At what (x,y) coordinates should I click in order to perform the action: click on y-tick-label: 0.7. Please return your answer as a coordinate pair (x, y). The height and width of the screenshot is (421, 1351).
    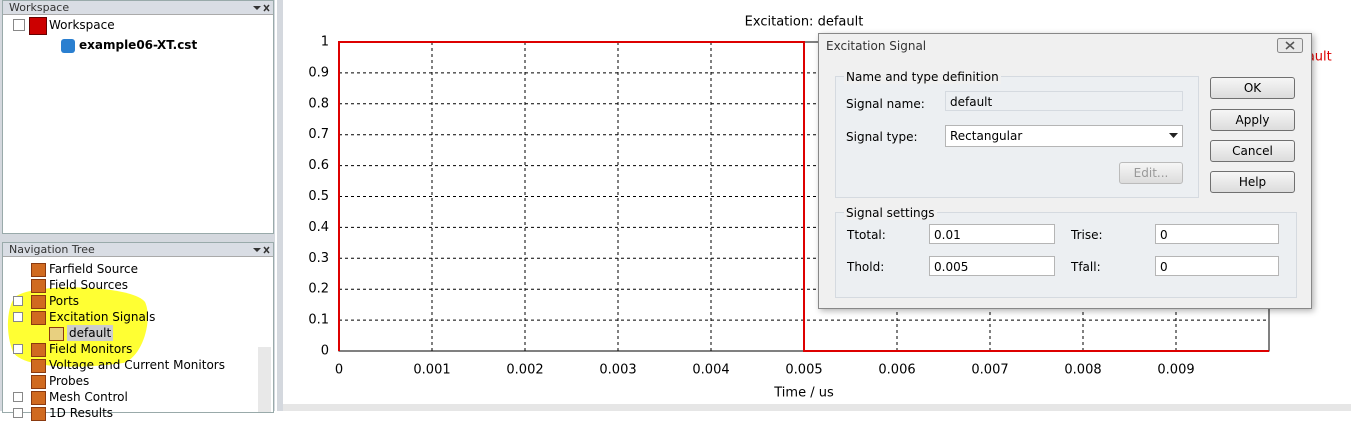
    Looking at the image, I should click on (318, 134).